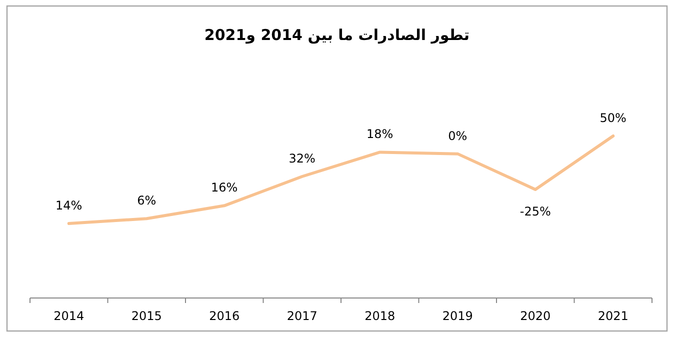 Image resolution: width=674 pixels, height=343 pixels. Describe the element at coordinates (69, 316) in the screenshot. I see `x-tick: 2014` at that location.